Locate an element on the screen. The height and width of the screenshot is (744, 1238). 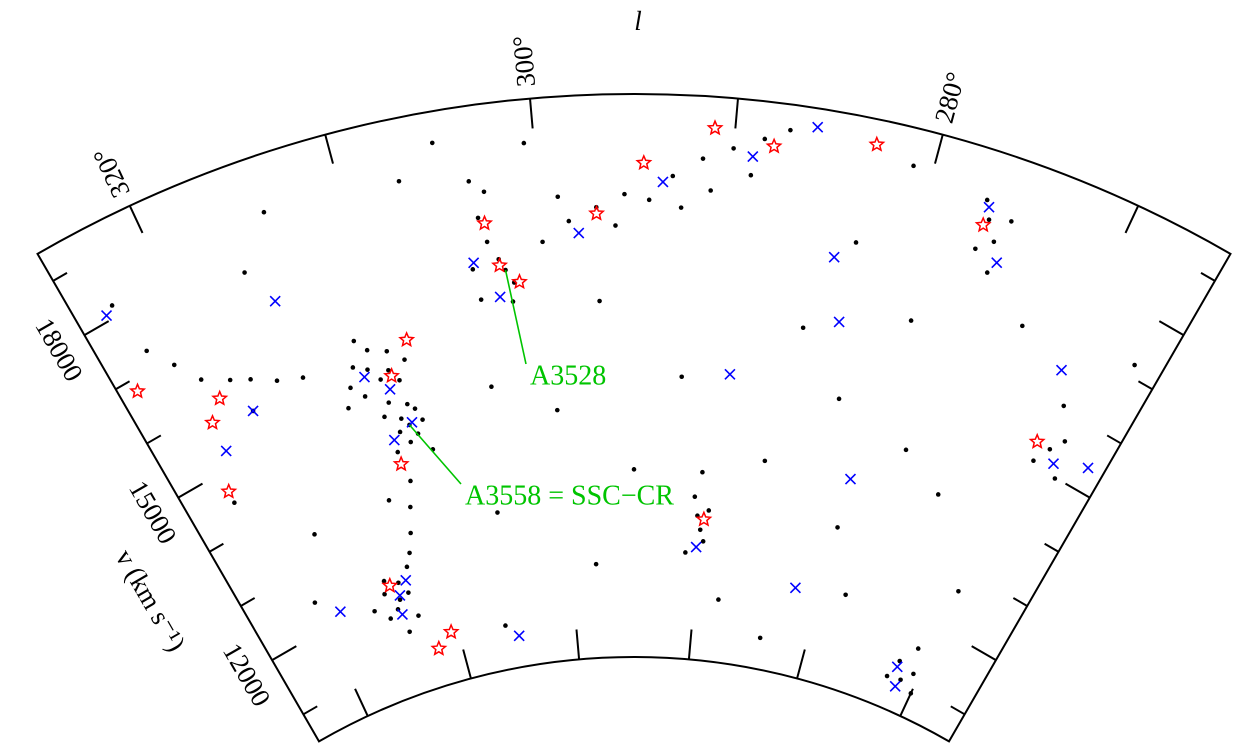
x-axis-label: l is located at coordinates (638, 21).